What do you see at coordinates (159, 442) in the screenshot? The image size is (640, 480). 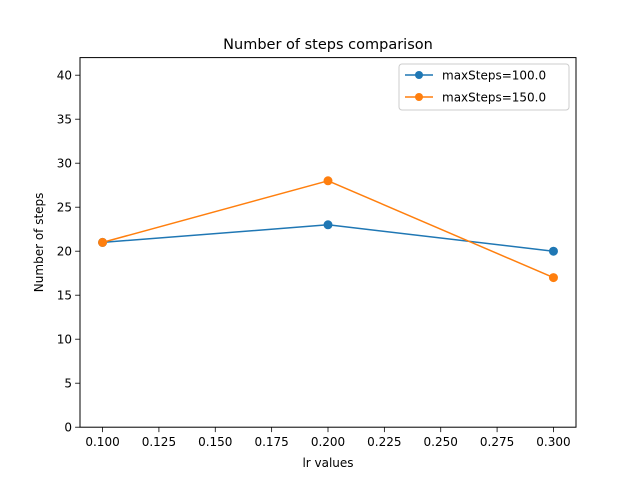 I see `x-tick-label: 0.125` at bounding box center [159, 442].